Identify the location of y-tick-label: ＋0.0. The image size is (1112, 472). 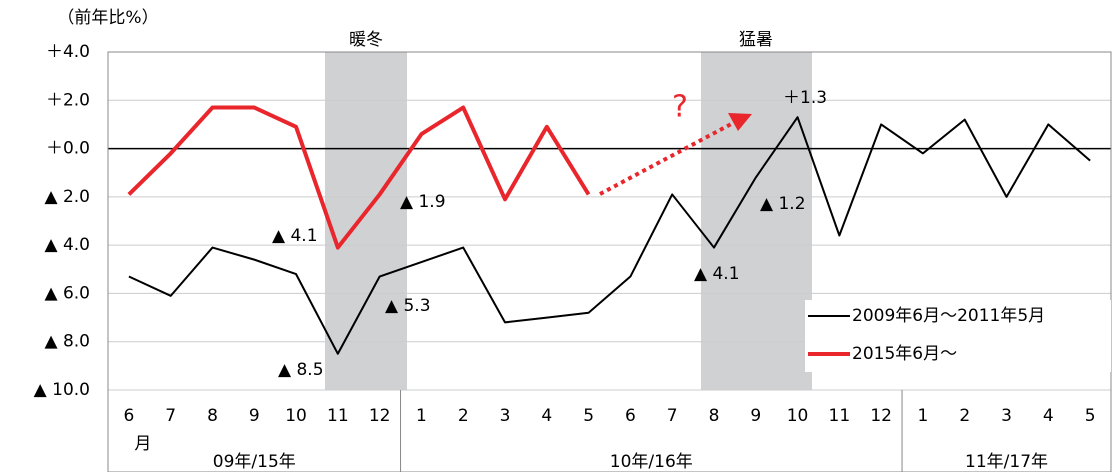
(68, 149).